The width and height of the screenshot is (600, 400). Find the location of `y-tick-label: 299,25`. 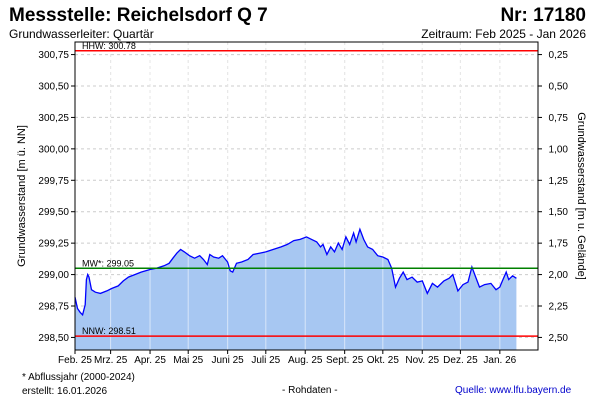

y-tick-label: 299,25 is located at coordinates (53, 244).